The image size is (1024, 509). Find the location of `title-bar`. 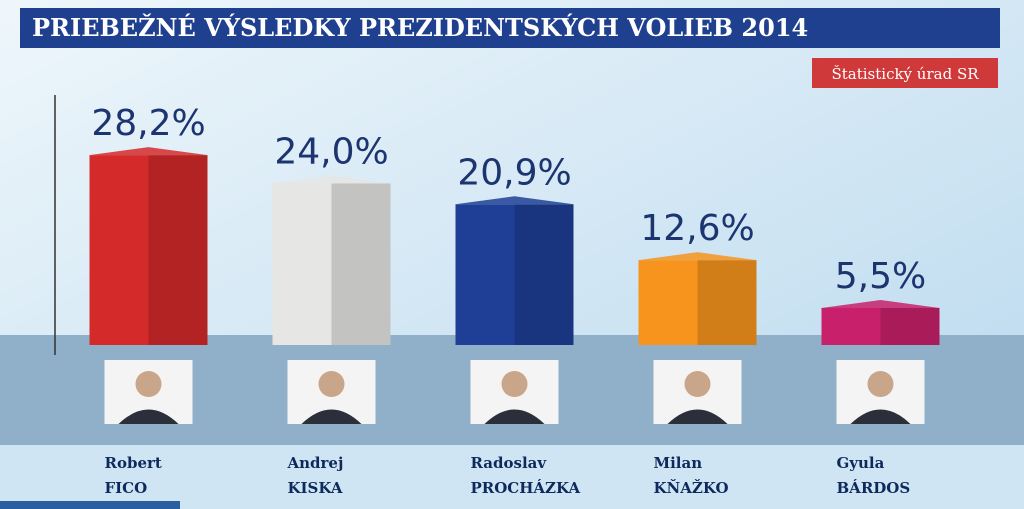

title-bar is located at coordinates (510, 28).